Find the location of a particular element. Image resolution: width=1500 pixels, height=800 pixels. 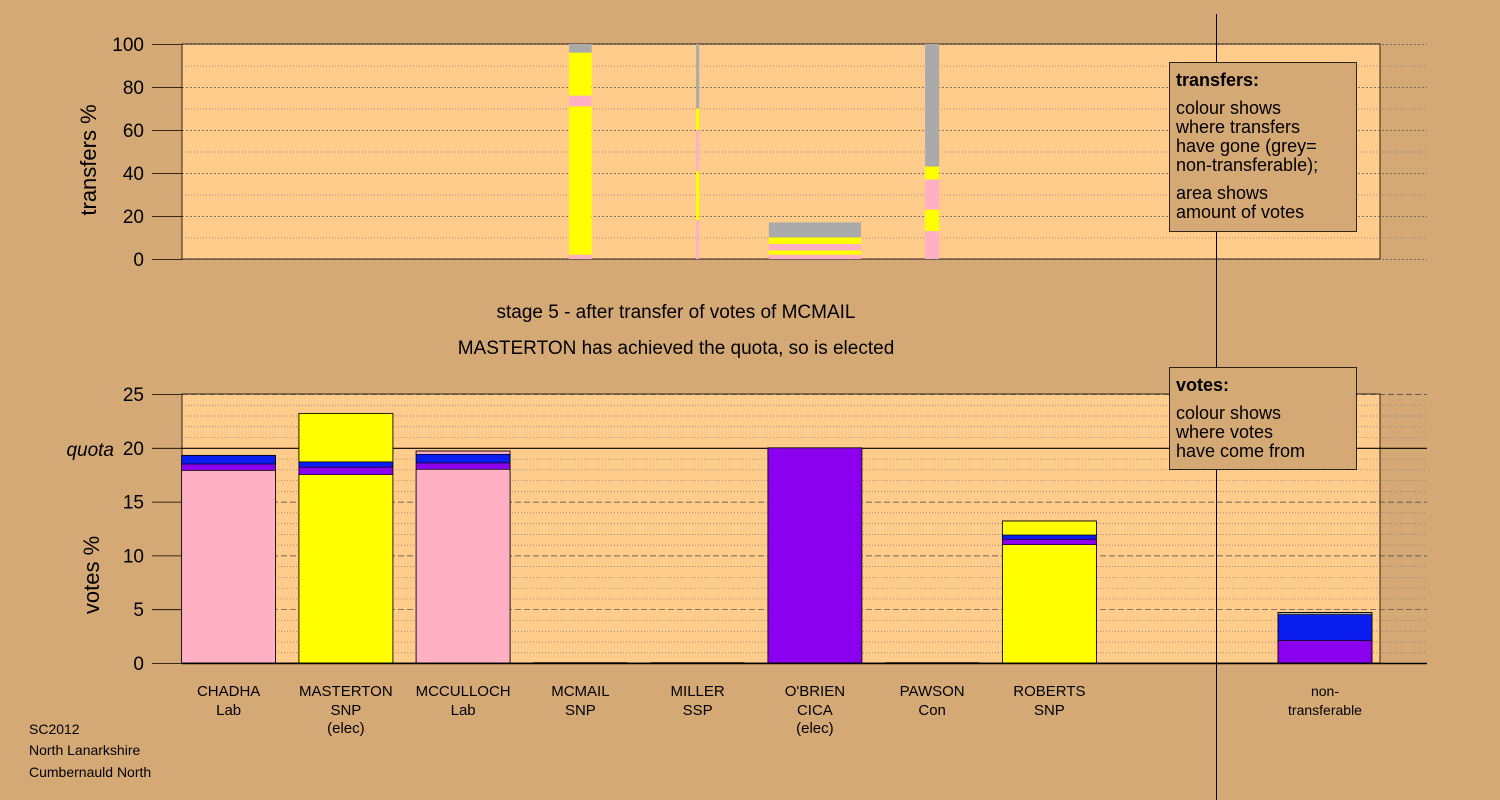

candidate-name: CHADHA is located at coordinates (228, 691).